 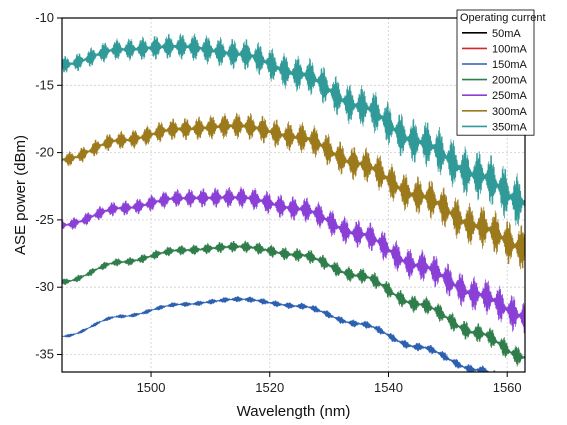 I want to click on legend-label-200mA: 200mA, so click(x=510, y=81).